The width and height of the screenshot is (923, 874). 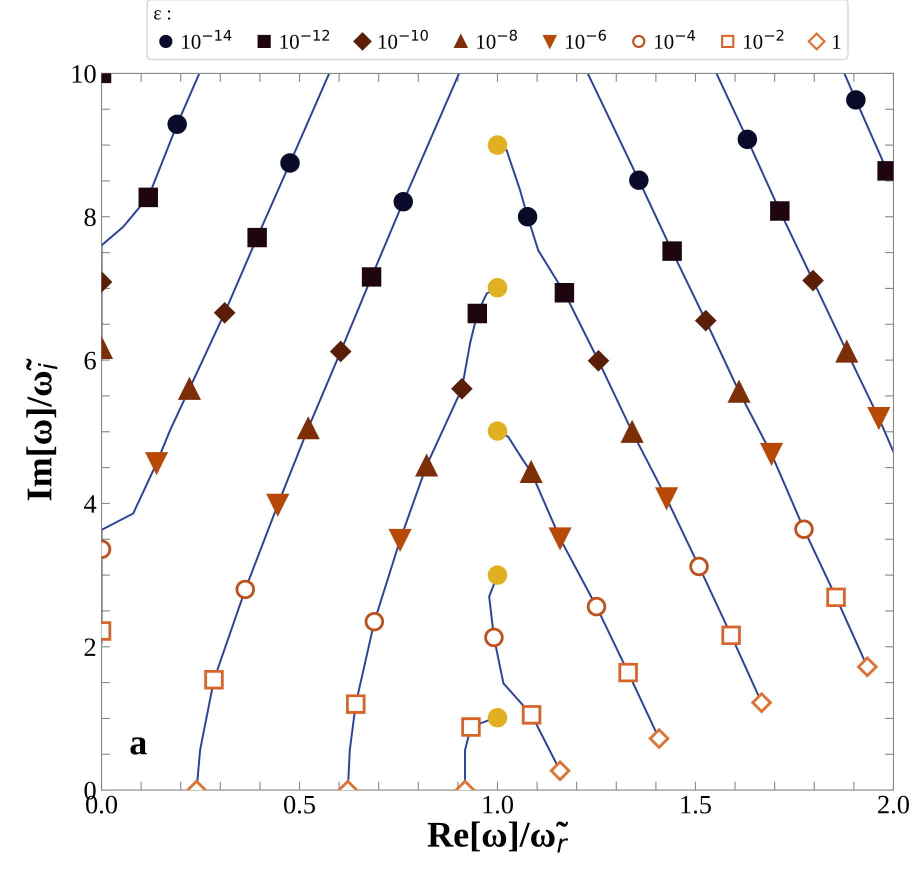 I want to click on legend-label: 10$^{−6}$, so click(x=586, y=39).